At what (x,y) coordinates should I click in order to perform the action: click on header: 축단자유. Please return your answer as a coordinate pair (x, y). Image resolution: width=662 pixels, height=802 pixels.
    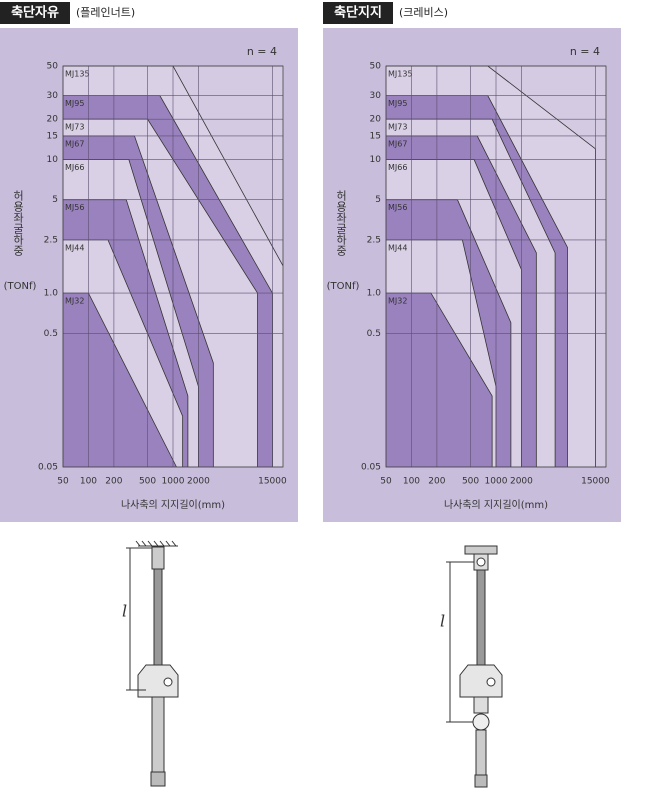
    Looking at the image, I should click on (35, 13).